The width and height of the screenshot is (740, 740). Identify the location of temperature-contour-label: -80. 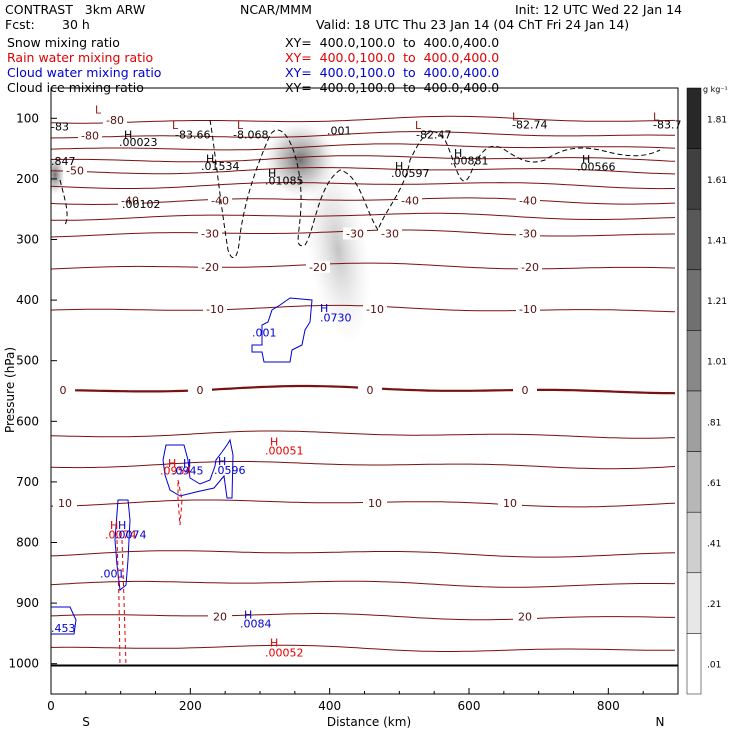
(90, 135).